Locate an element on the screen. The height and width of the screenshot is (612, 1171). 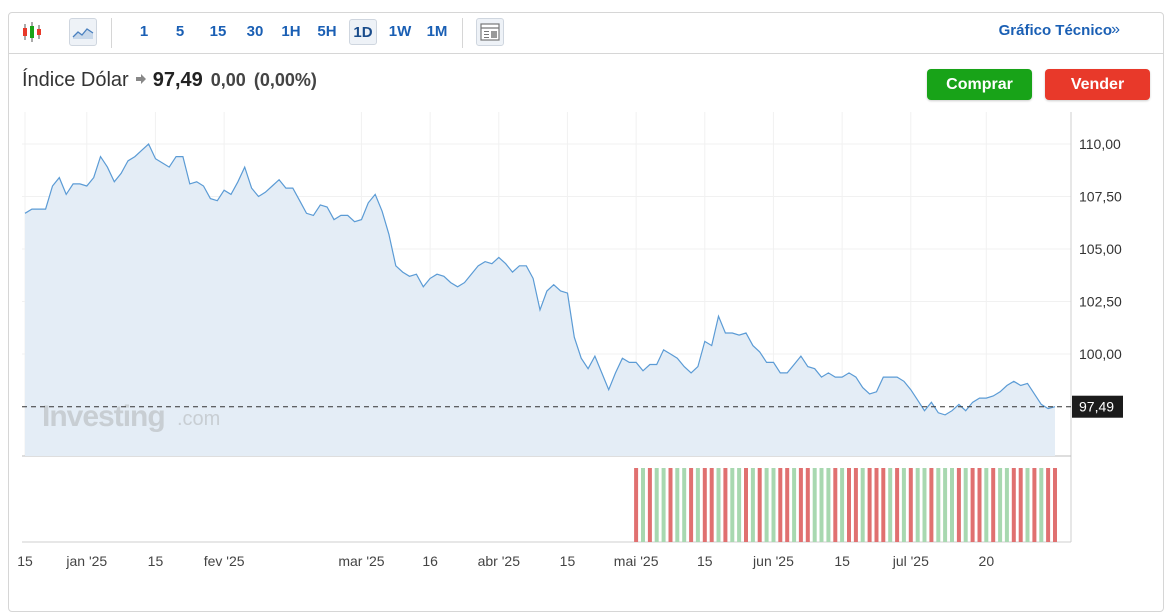
watermark-brand: Investing is located at coordinates (103, 416).